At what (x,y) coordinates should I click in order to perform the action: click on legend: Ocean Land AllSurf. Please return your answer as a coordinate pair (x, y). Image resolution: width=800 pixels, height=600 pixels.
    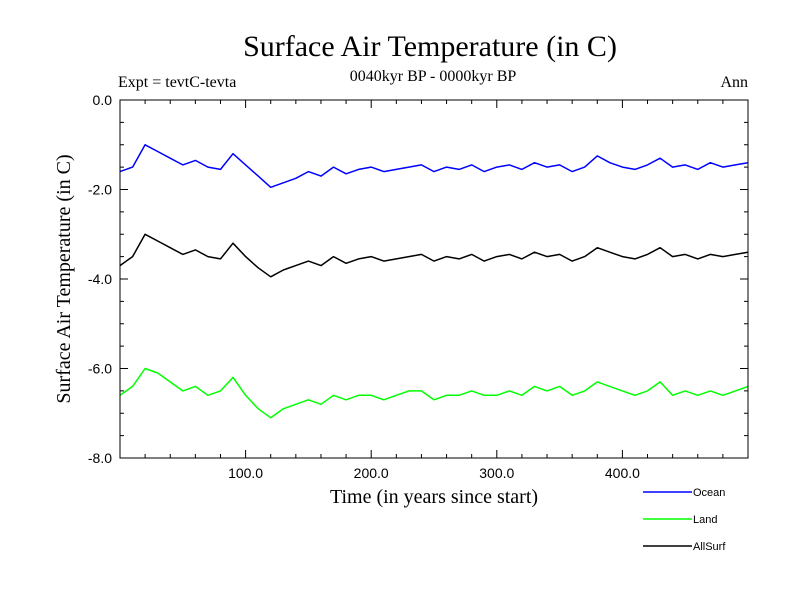
    Looking at the image, I should click on (684, 520).